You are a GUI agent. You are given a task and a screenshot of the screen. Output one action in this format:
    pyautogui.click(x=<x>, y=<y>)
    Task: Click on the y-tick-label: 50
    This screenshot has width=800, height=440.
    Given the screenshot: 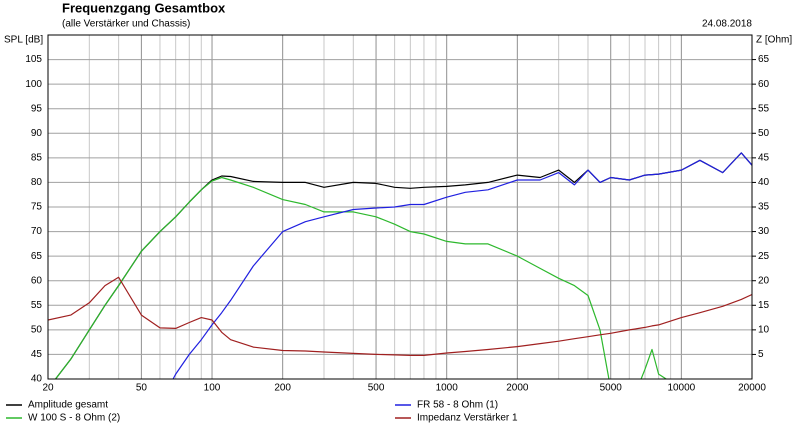 What is the action you would take?
    pyautogui.click(x=37, y=329)
    